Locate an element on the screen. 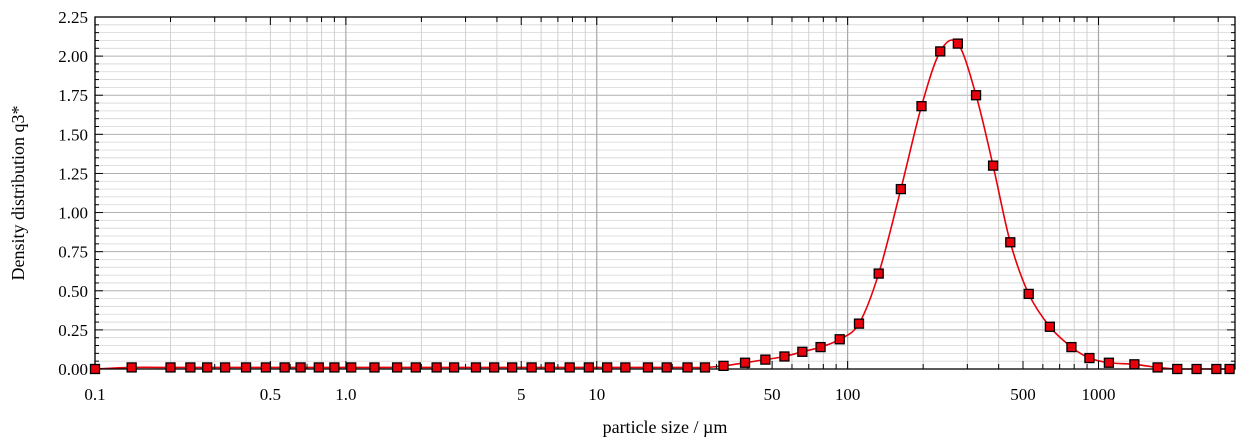 Image resolution: width=1254 pixels, height=444 pixels. y-tick-label: 1.25 is located at coordinates (73, 173).